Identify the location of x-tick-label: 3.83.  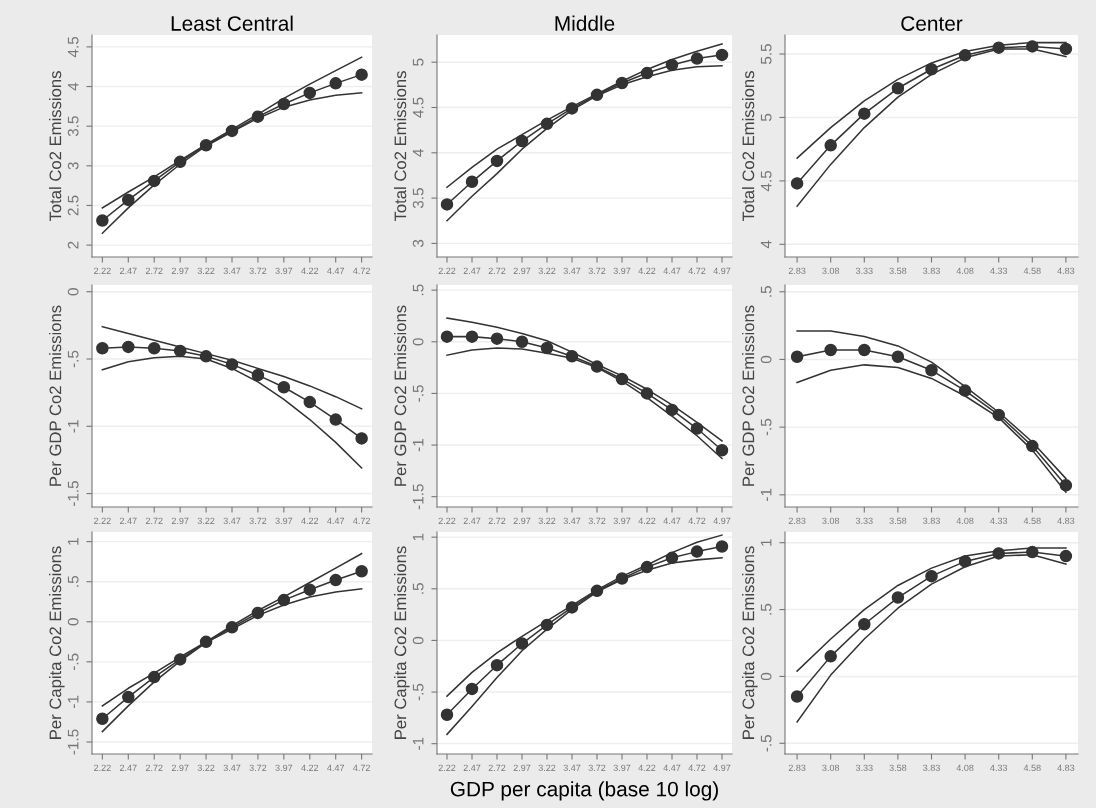
(931, 521).